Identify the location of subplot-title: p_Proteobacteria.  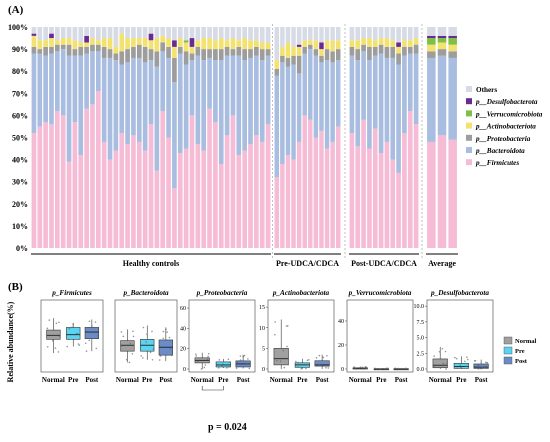
(222, 293).